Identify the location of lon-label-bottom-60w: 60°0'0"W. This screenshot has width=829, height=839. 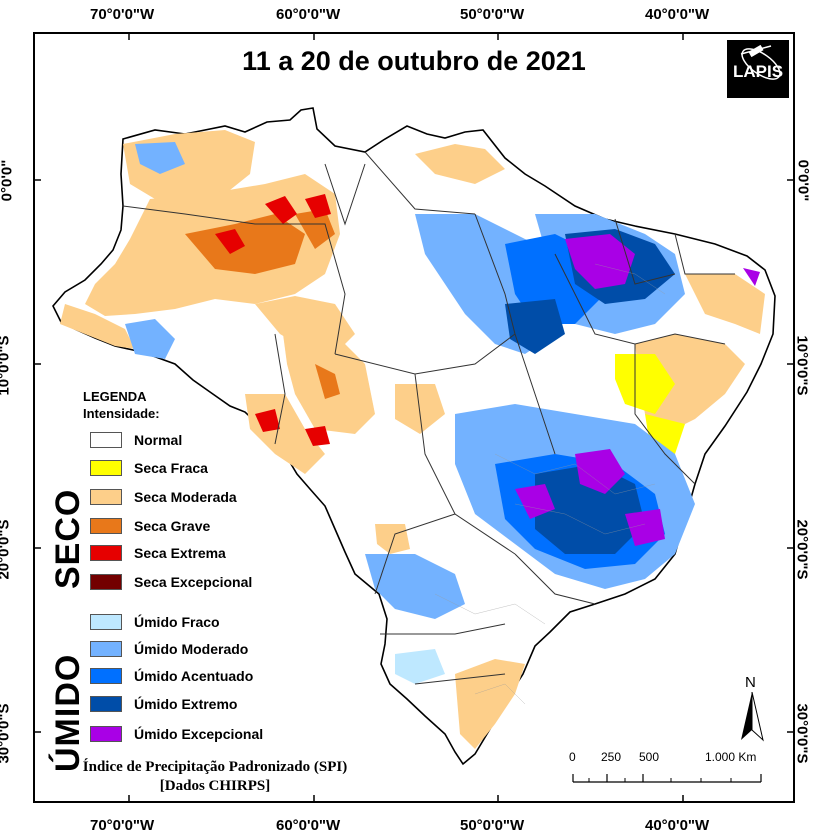
(308, 825).